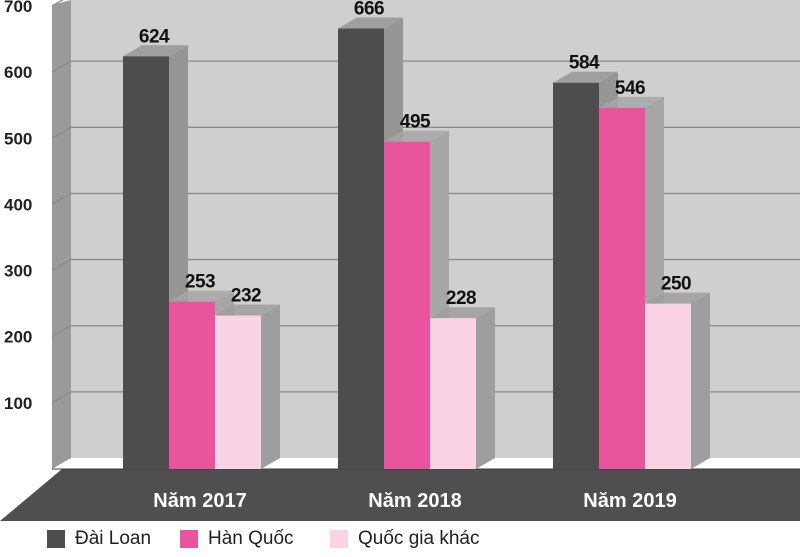  Describe the element at coordinates (676, 284) in the screenshot. I see `data-label: 250` at that location.